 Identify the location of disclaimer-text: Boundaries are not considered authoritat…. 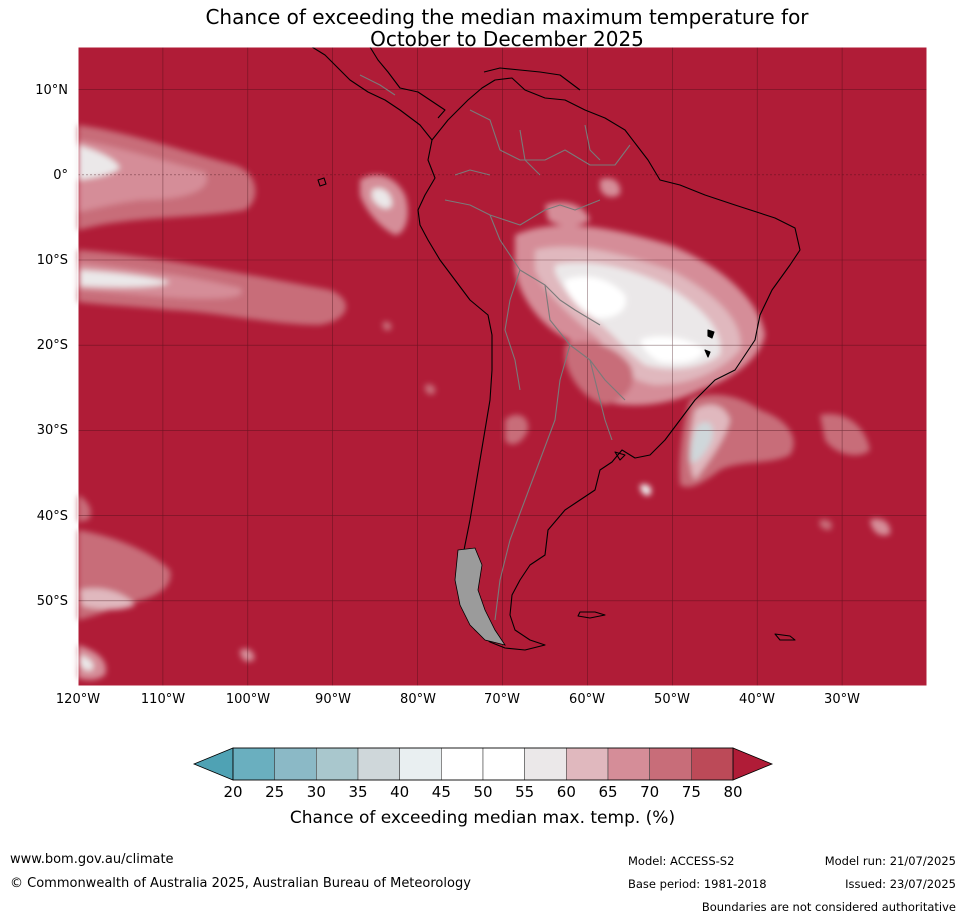
(828, 907).